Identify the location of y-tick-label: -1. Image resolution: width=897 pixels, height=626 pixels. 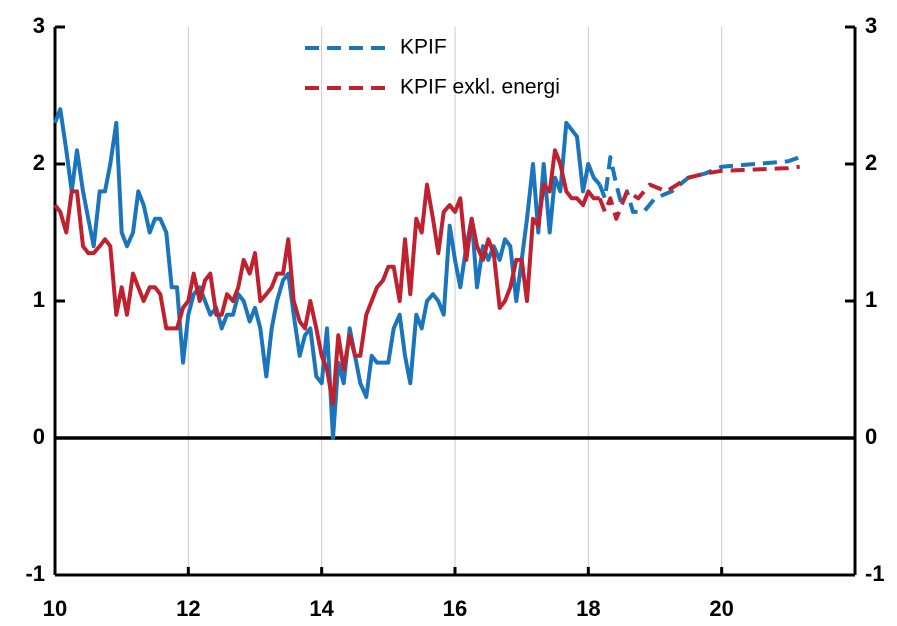
(35, 573).